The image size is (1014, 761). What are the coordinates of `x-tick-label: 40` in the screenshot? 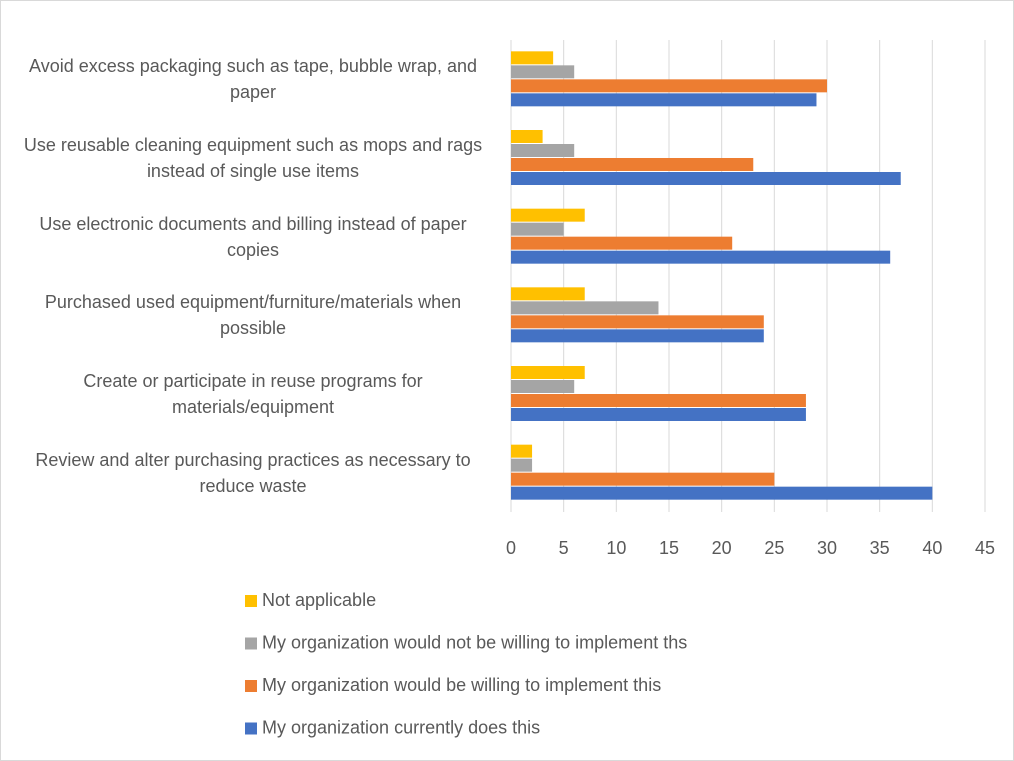 It's located at (932, 548).